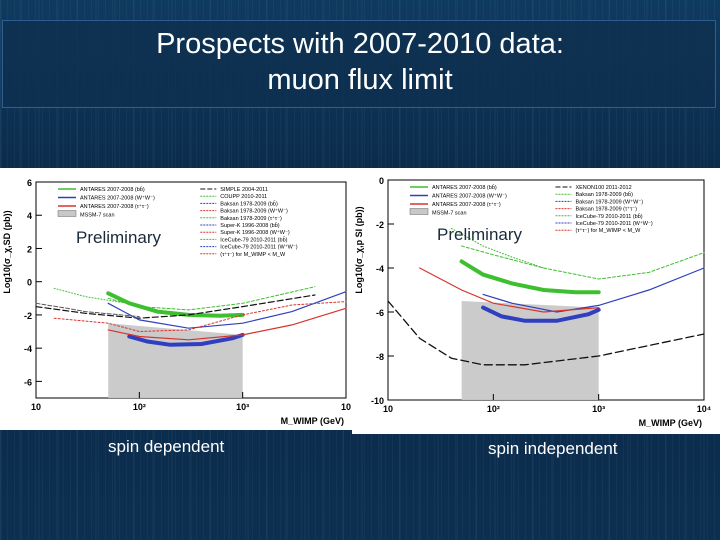  What do you see at coordinates (244, 190) in the screenshot?
I see `legend-entry: SIMPLE 2004-2011` at bounding box center [244, 190].